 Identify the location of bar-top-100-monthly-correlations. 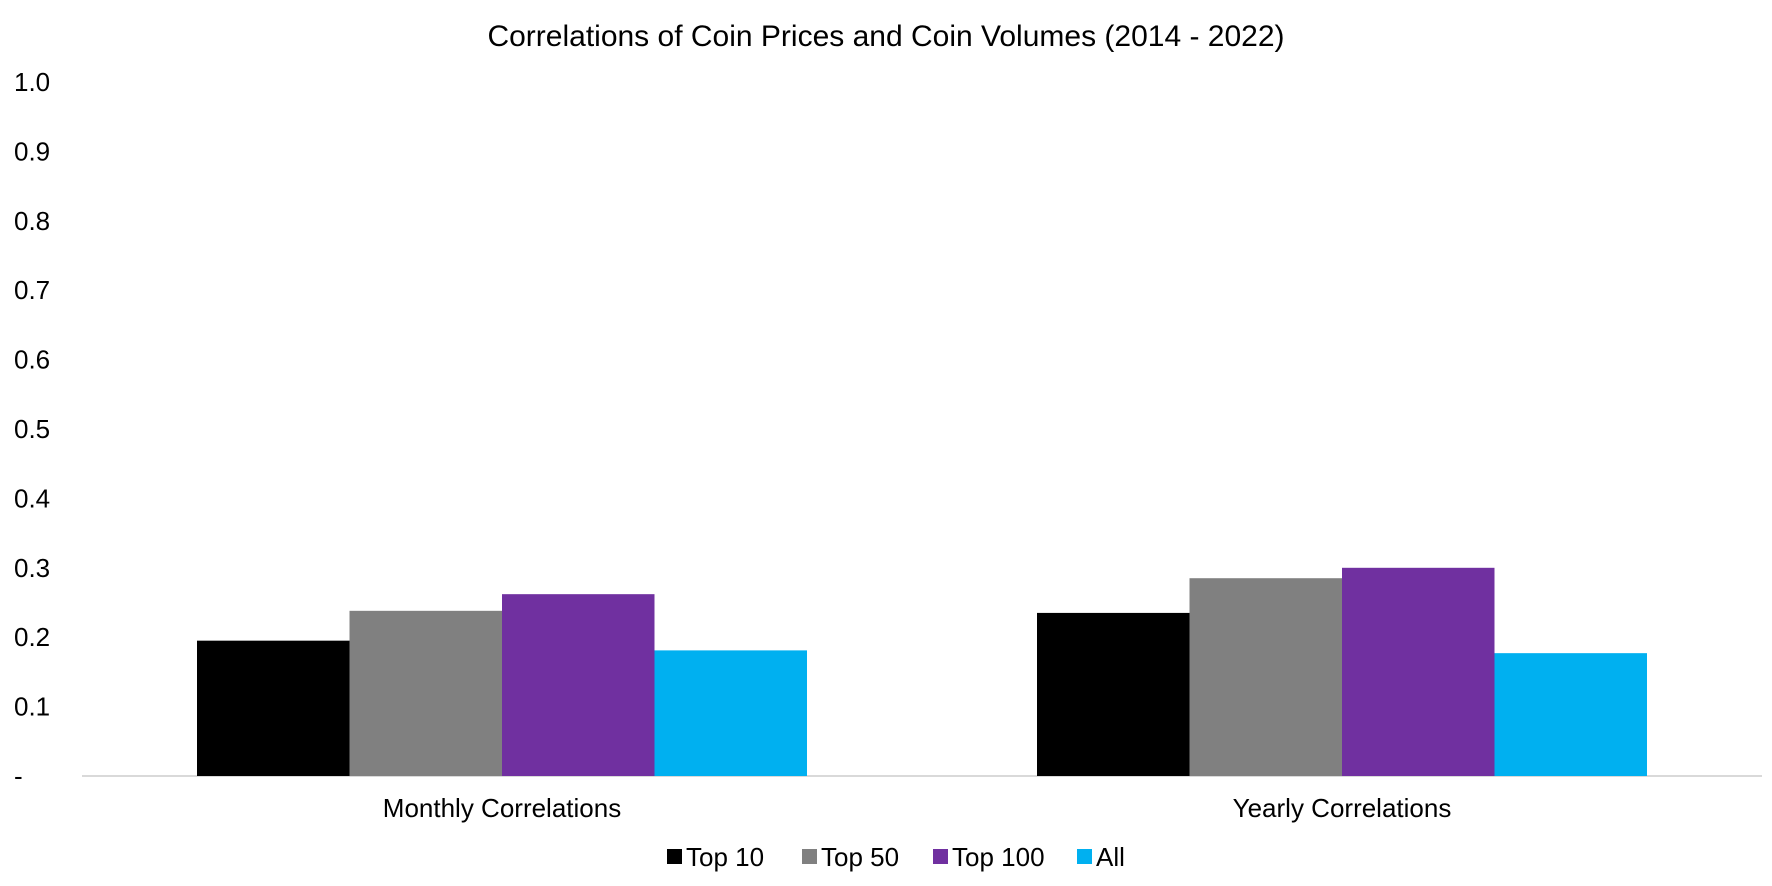
(578, 685).